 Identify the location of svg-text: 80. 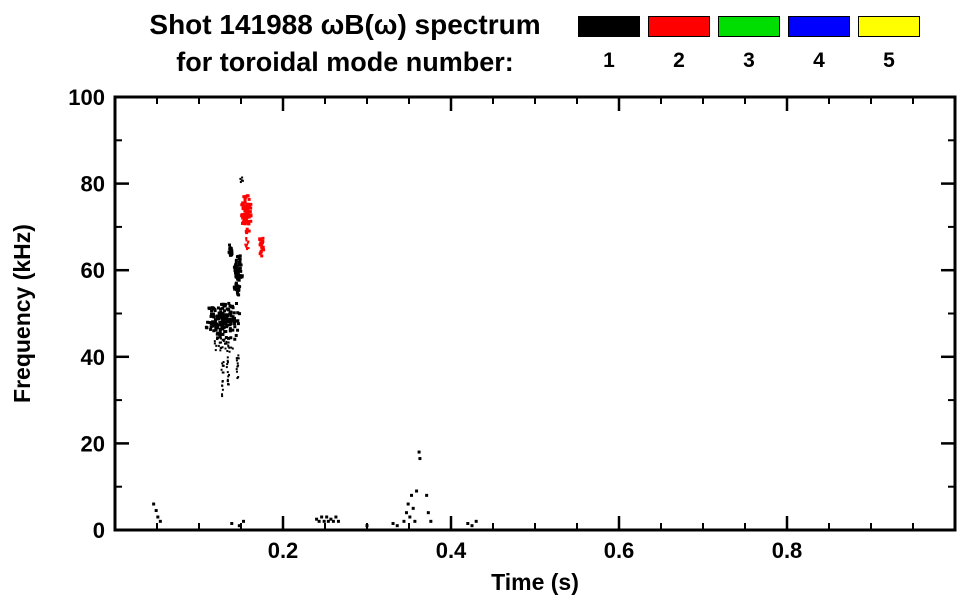
(93, 184).